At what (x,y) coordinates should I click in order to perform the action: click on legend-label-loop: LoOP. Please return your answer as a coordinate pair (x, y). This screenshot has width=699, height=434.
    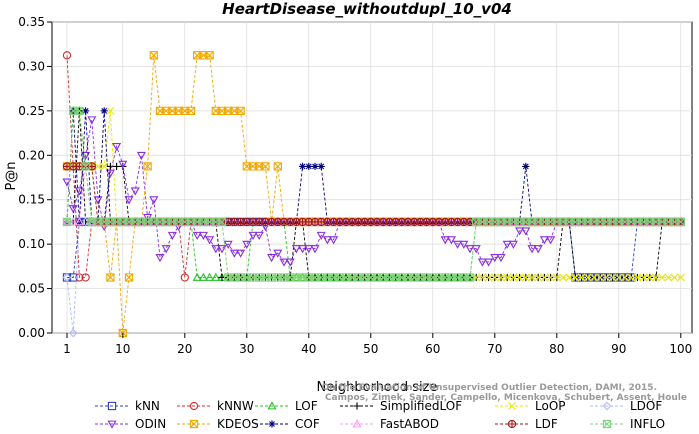
    Looking at the image, I should click on (550, 406).